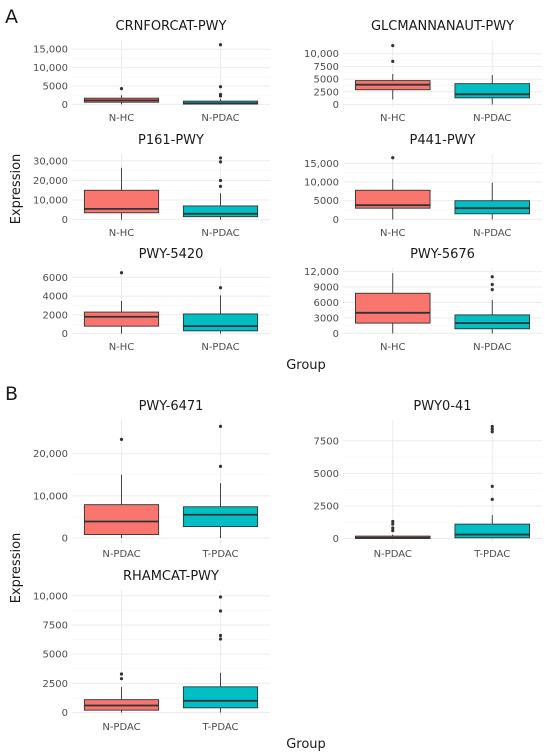  What do you see at coordinates (16, 189) in the screenshot?
I see `panel-a-y-axis-label: Expression` at bounding box center [16, 189].